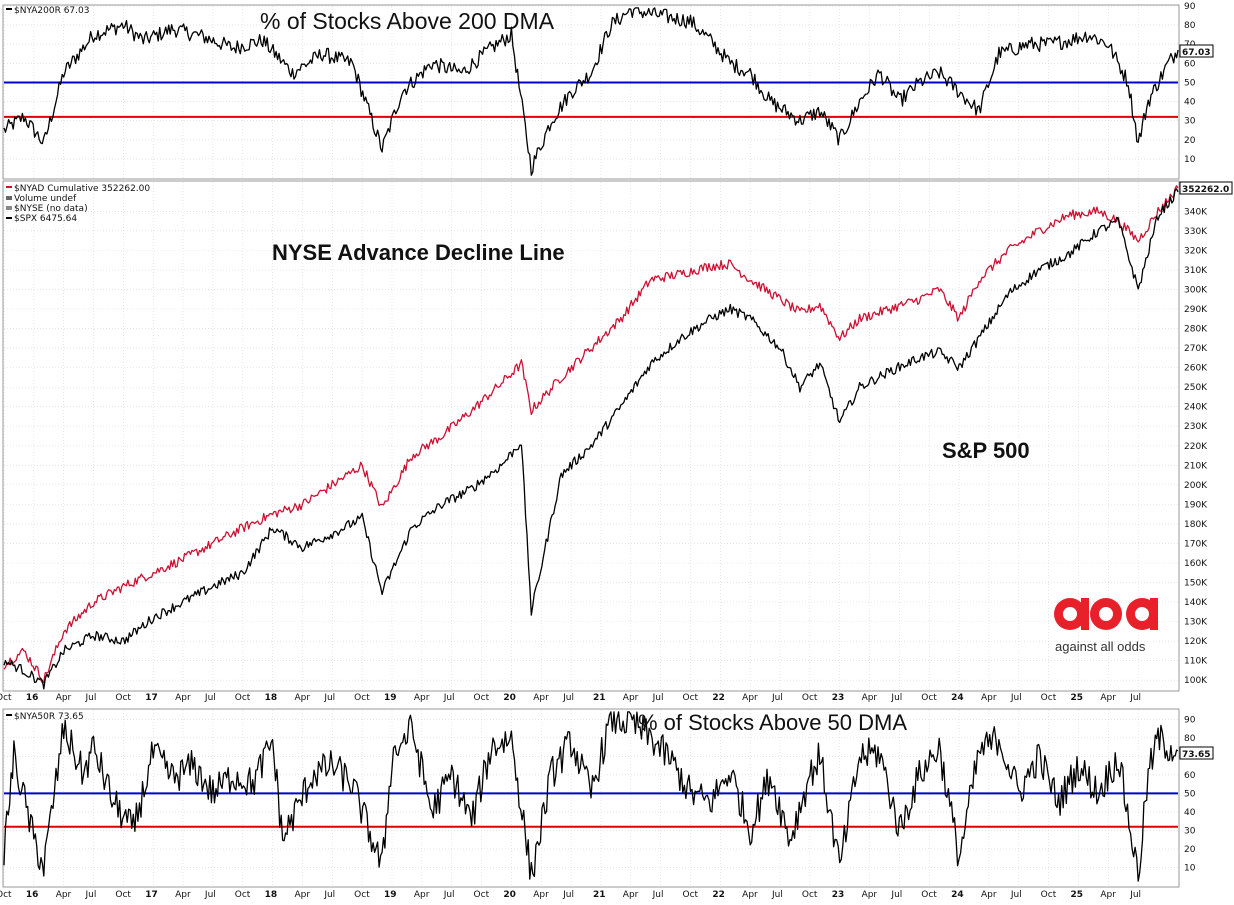 The image size is (1234, 905). What do you see at coordinates (870, 698) in the screenshot?
I see `x-label-middle-29: Apr` at bounding box center [870, 698].